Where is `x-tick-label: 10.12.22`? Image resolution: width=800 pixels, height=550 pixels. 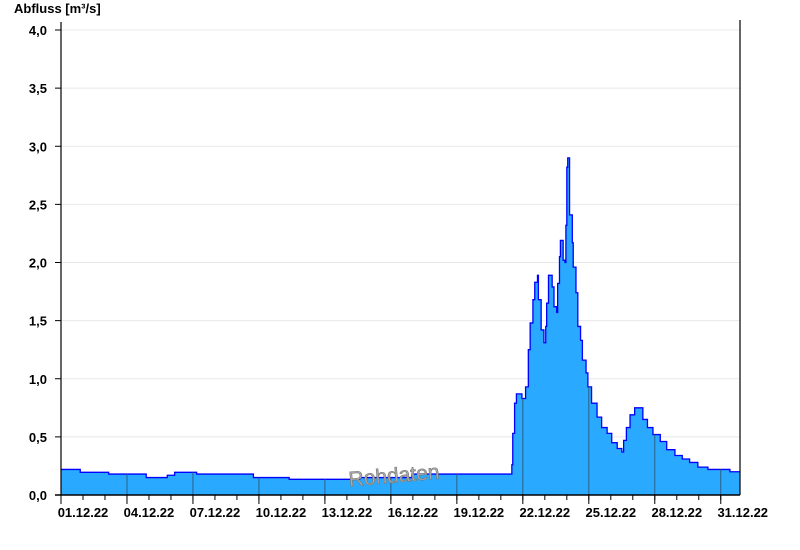 x-tick-label: 10.12.22 is located at coordinates (281, 512).